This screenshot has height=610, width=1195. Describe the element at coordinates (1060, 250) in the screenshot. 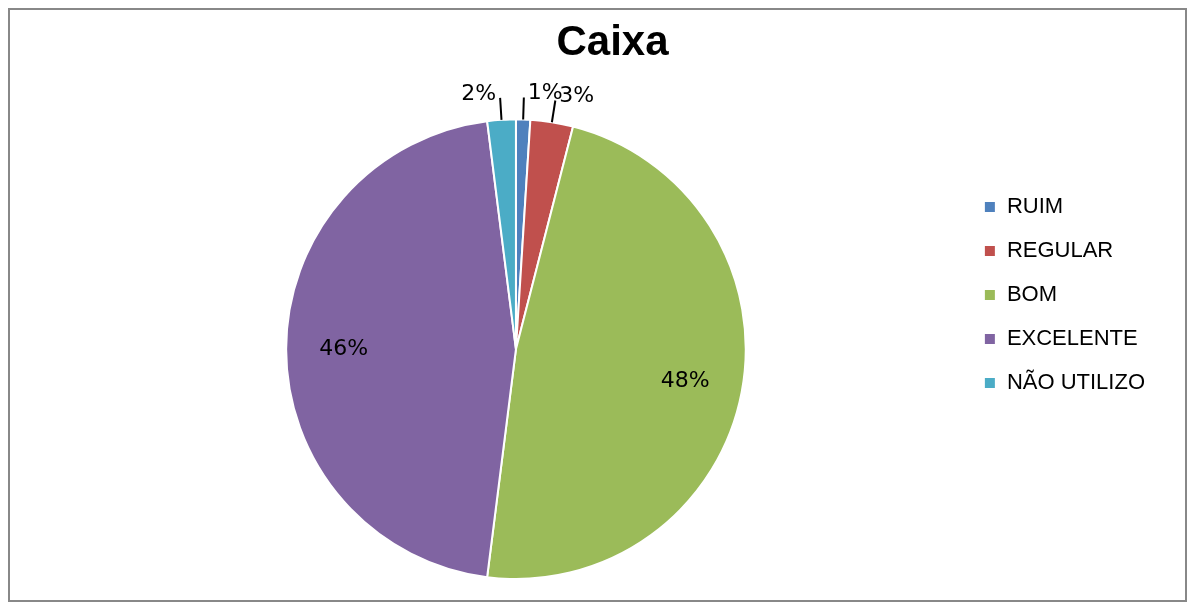

I see `legend-label: REGULAR` at that location.